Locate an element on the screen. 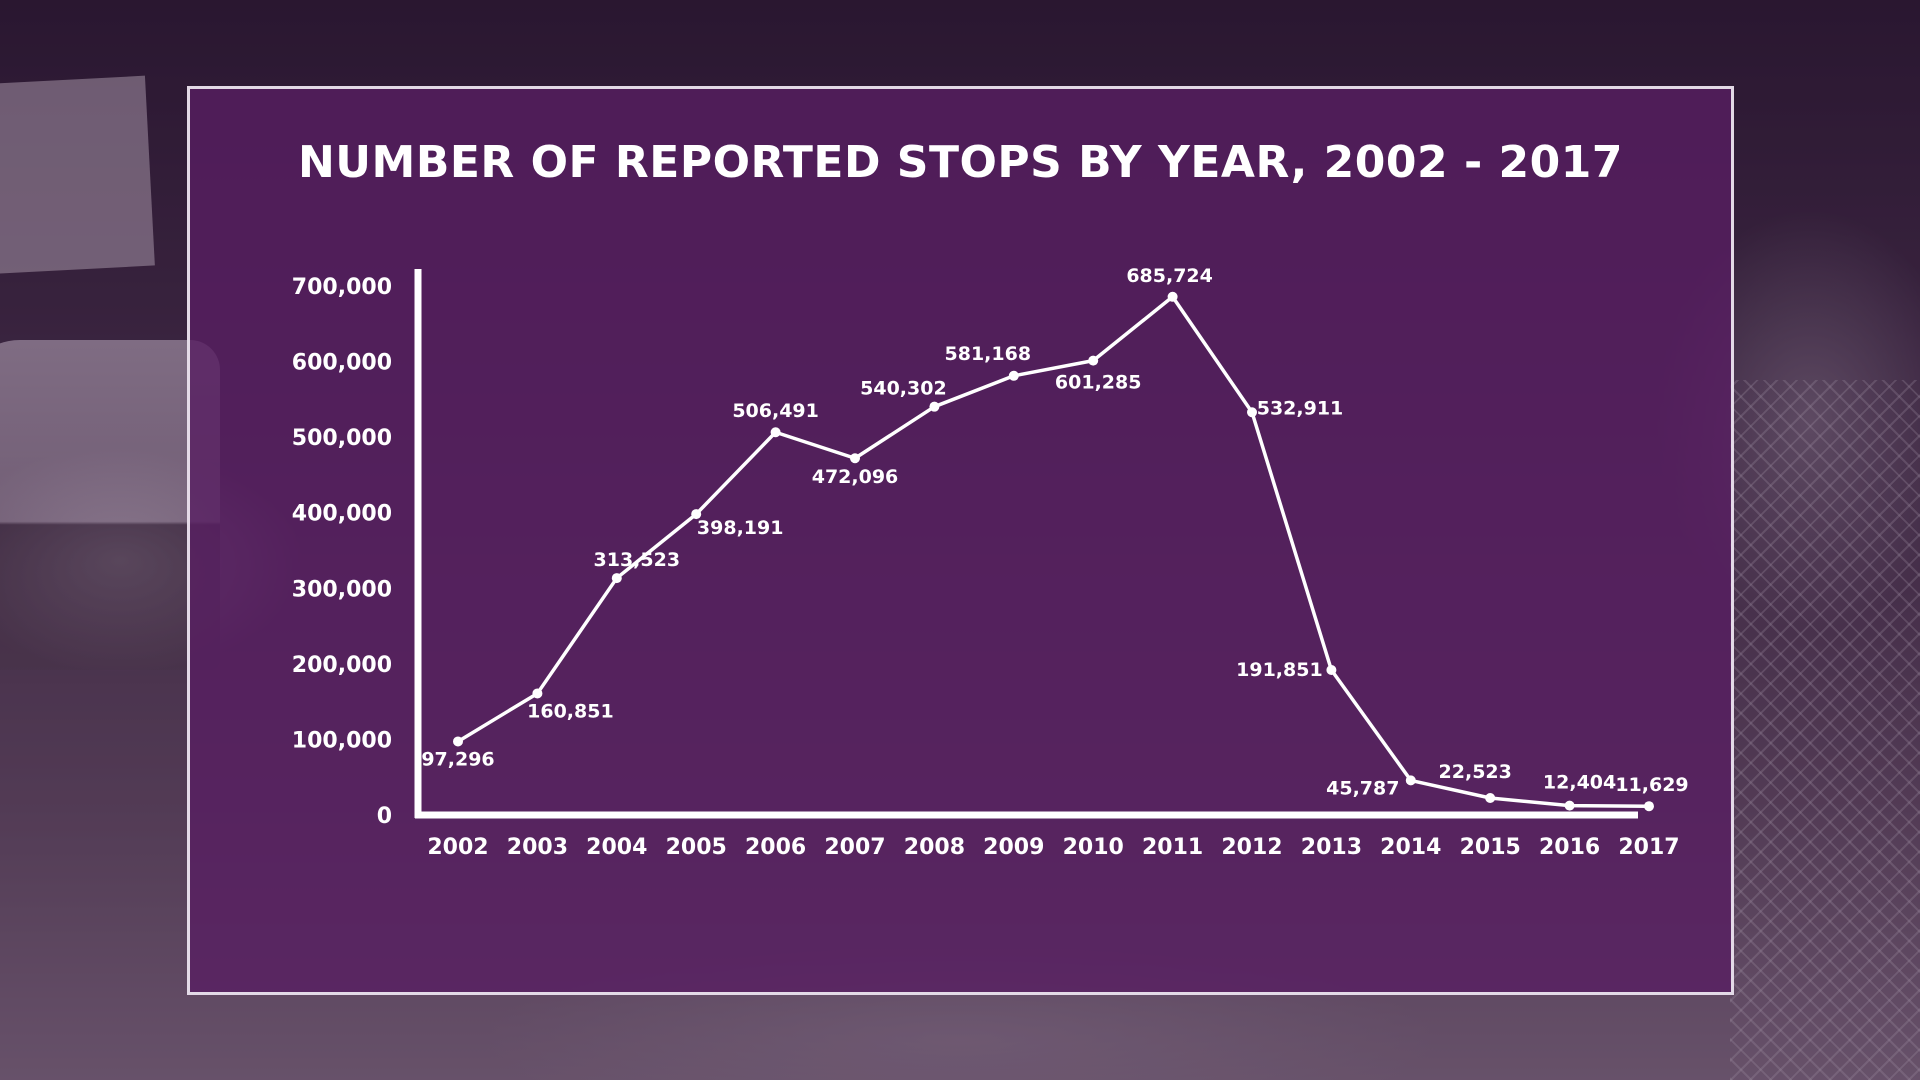 The width and height of the screenshot is (1920, 1080). background-police-car is located at coordinates (110, 505).